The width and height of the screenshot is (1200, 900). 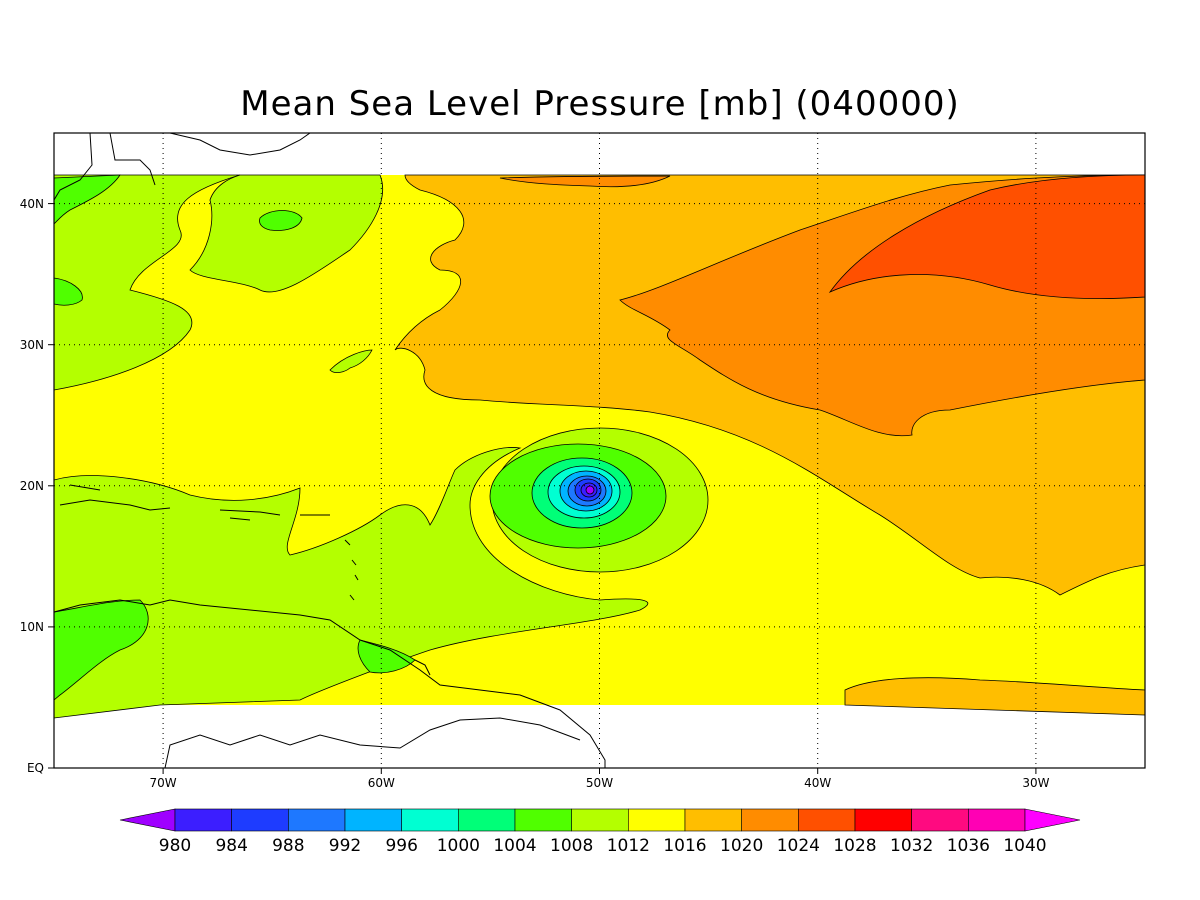 I want to click on coast-antilles, so click(x=351, y=570).